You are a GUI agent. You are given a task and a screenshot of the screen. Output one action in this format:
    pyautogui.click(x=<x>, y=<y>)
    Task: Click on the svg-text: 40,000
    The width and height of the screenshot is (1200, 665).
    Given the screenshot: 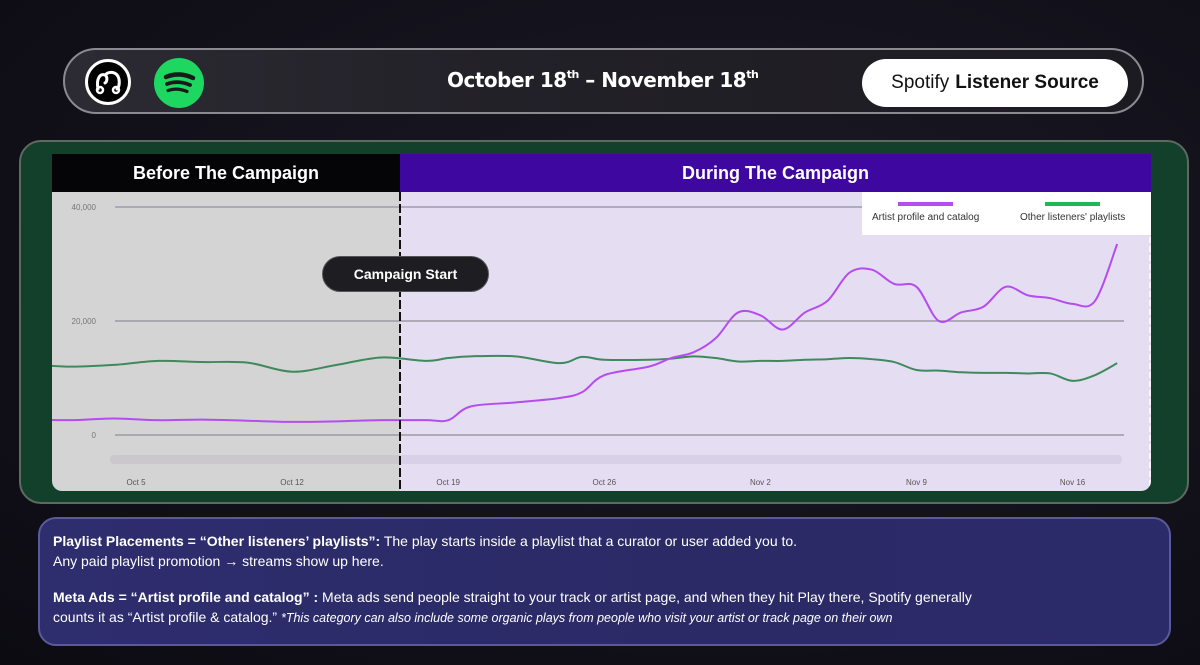 What is the action you would take?
    pyautogui.click(x=84, y=207)
    